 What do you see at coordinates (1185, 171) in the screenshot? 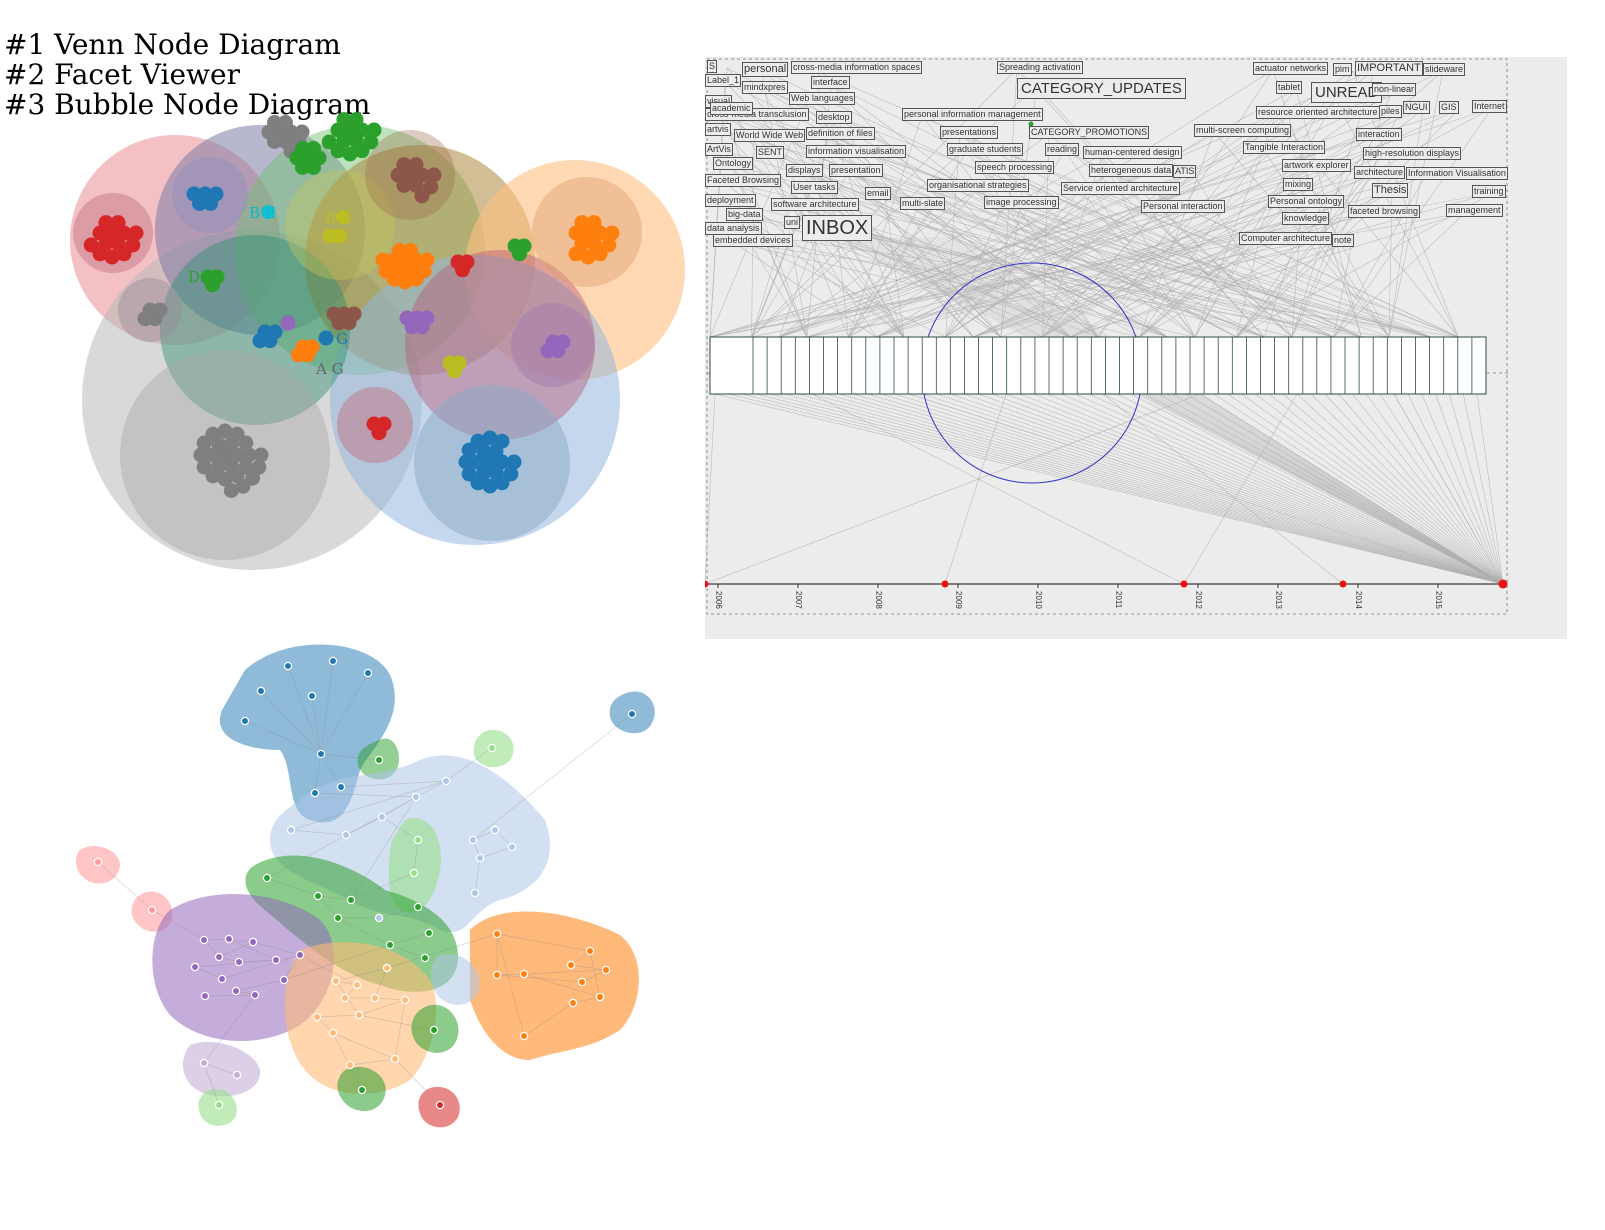
I see `facet-tag: ATIS` at bounding box center [1185, 171].